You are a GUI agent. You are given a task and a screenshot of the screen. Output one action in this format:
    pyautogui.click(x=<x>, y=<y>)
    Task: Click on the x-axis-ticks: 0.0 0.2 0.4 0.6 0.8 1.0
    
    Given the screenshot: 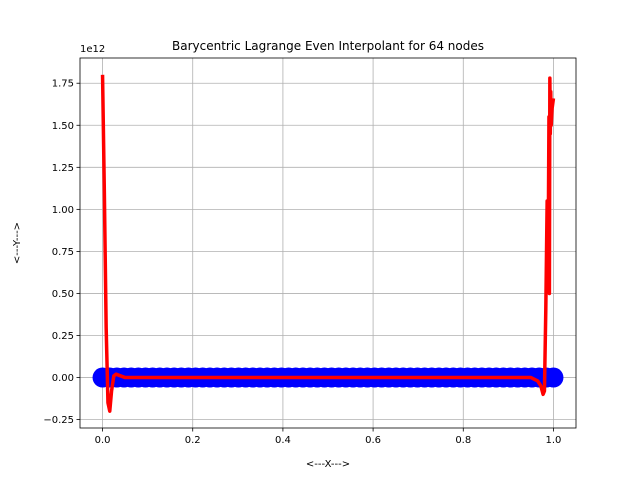 What is the action you would take?
    pyautogui.click(x=328, y=437)
    